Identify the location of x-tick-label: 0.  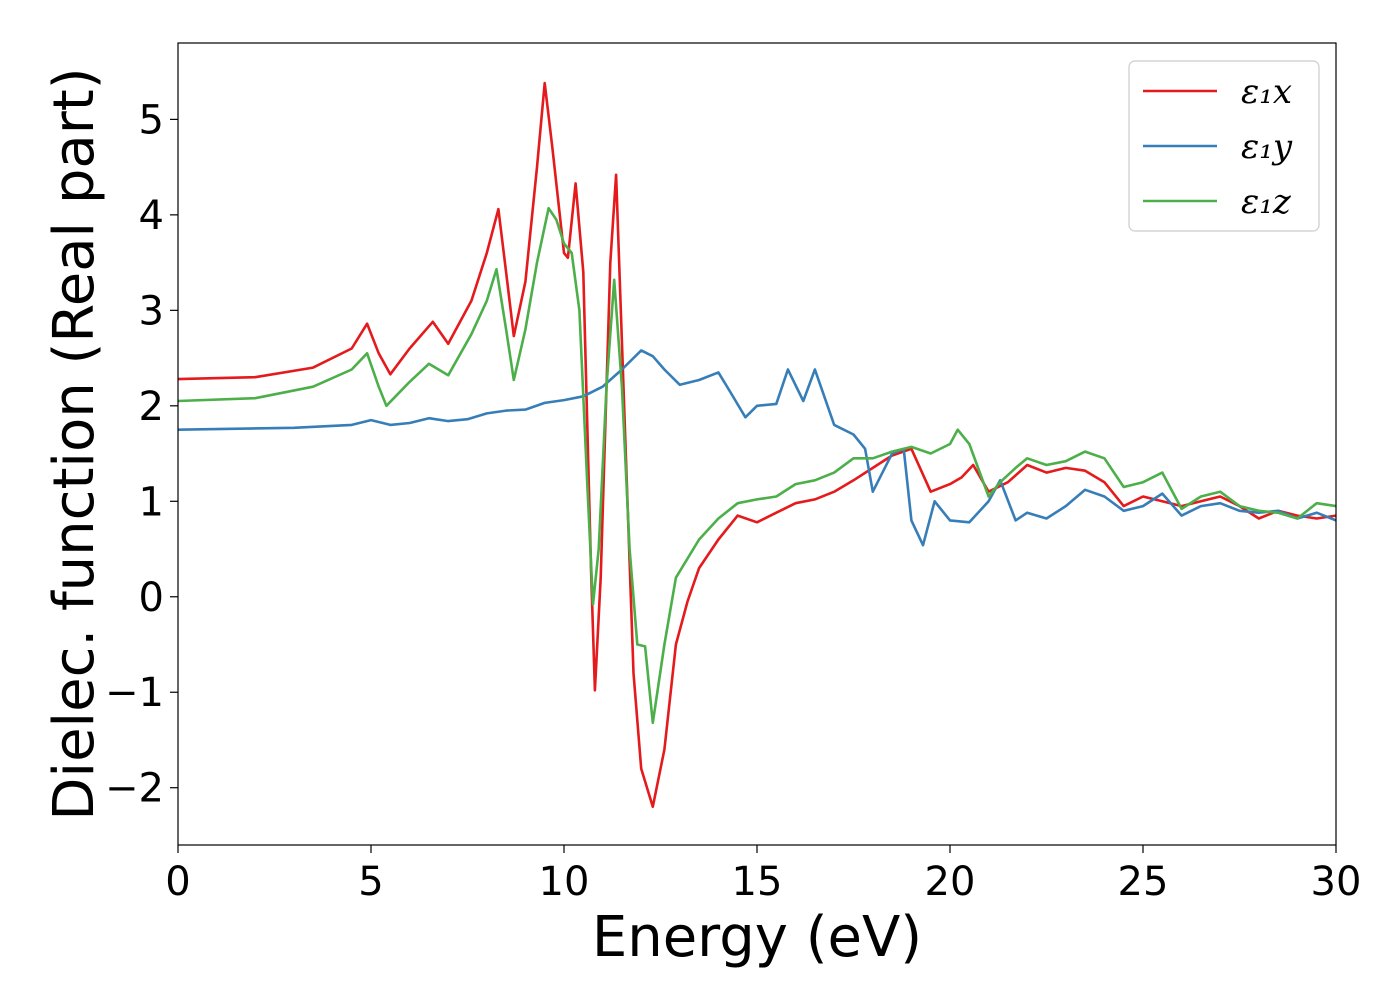
(177, 882).